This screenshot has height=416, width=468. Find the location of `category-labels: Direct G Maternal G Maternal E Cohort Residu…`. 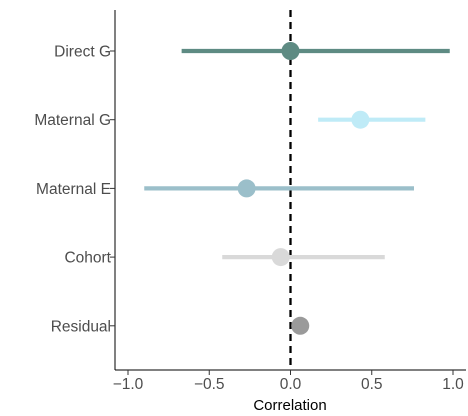

category-labels: Direct G Maternal G Maternal E Cohort Residu… is located at coordinates (74, 189).